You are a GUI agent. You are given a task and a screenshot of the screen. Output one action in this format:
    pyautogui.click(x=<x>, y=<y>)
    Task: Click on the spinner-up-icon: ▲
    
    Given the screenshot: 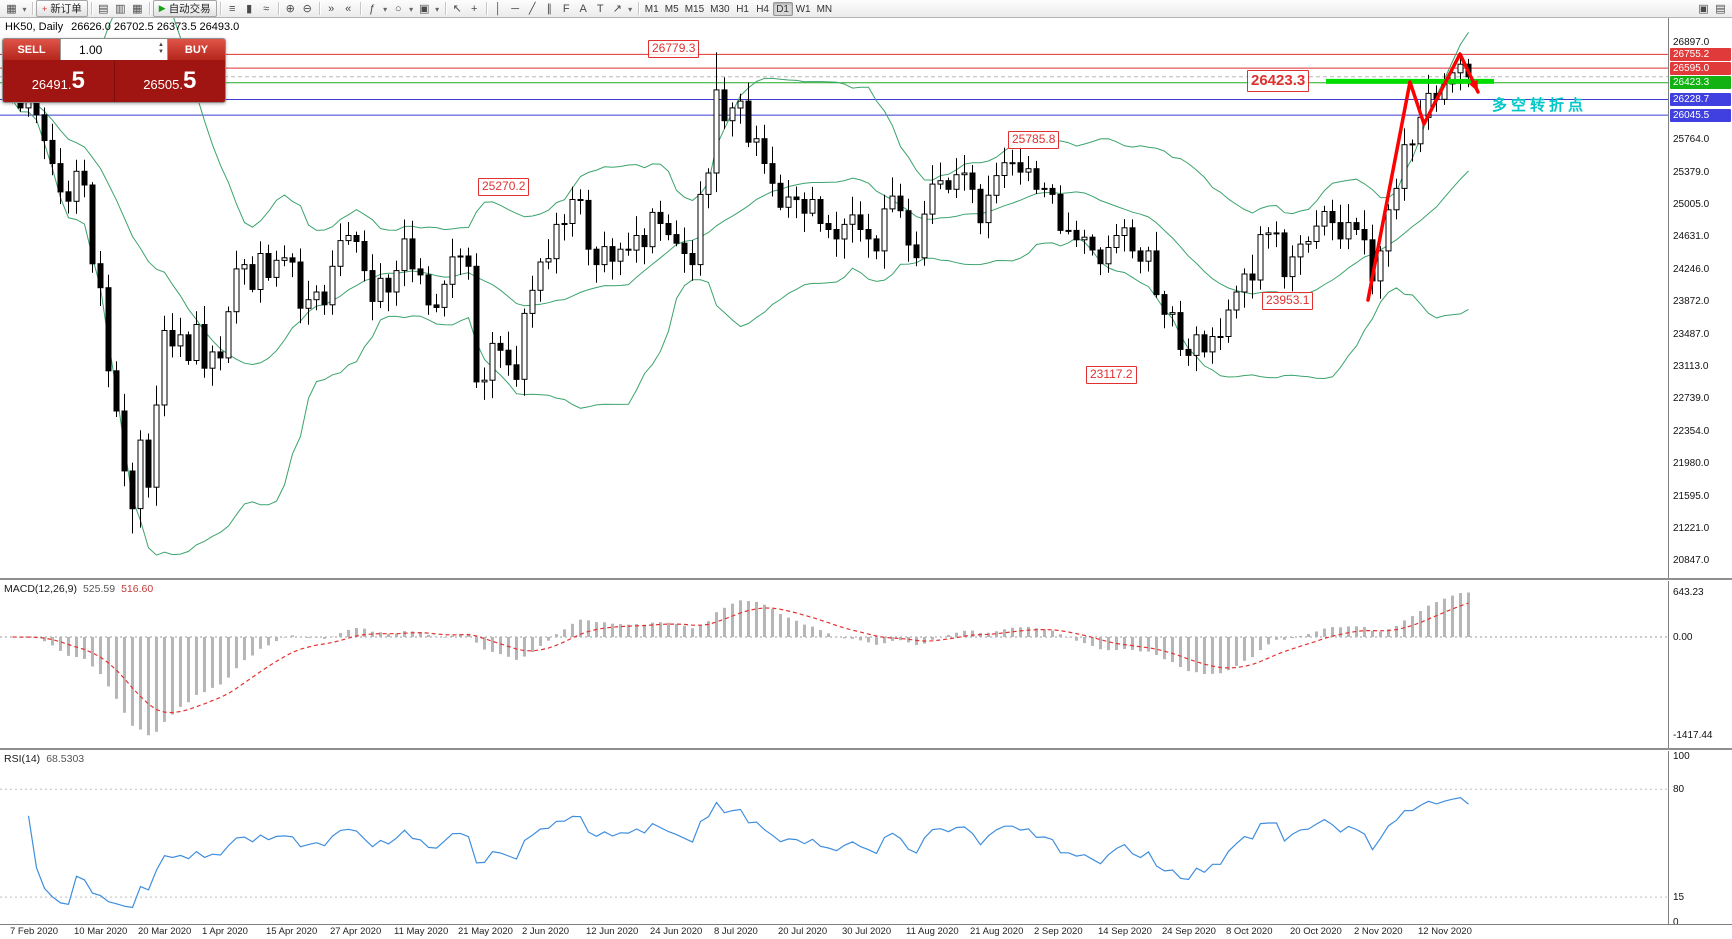 What is the action you would take?
    pyautogui.click(x=161, y=45)
    